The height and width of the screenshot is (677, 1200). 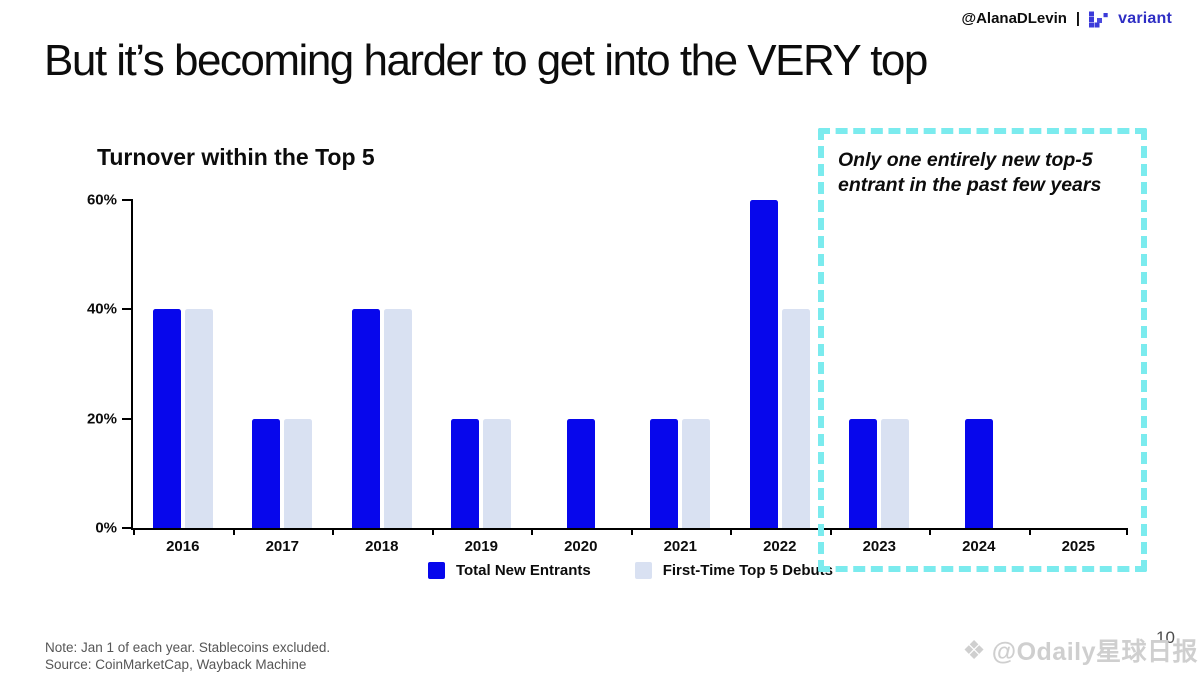 I want to click on legend-label: Total New Entrants, so click(x=523, y=570).